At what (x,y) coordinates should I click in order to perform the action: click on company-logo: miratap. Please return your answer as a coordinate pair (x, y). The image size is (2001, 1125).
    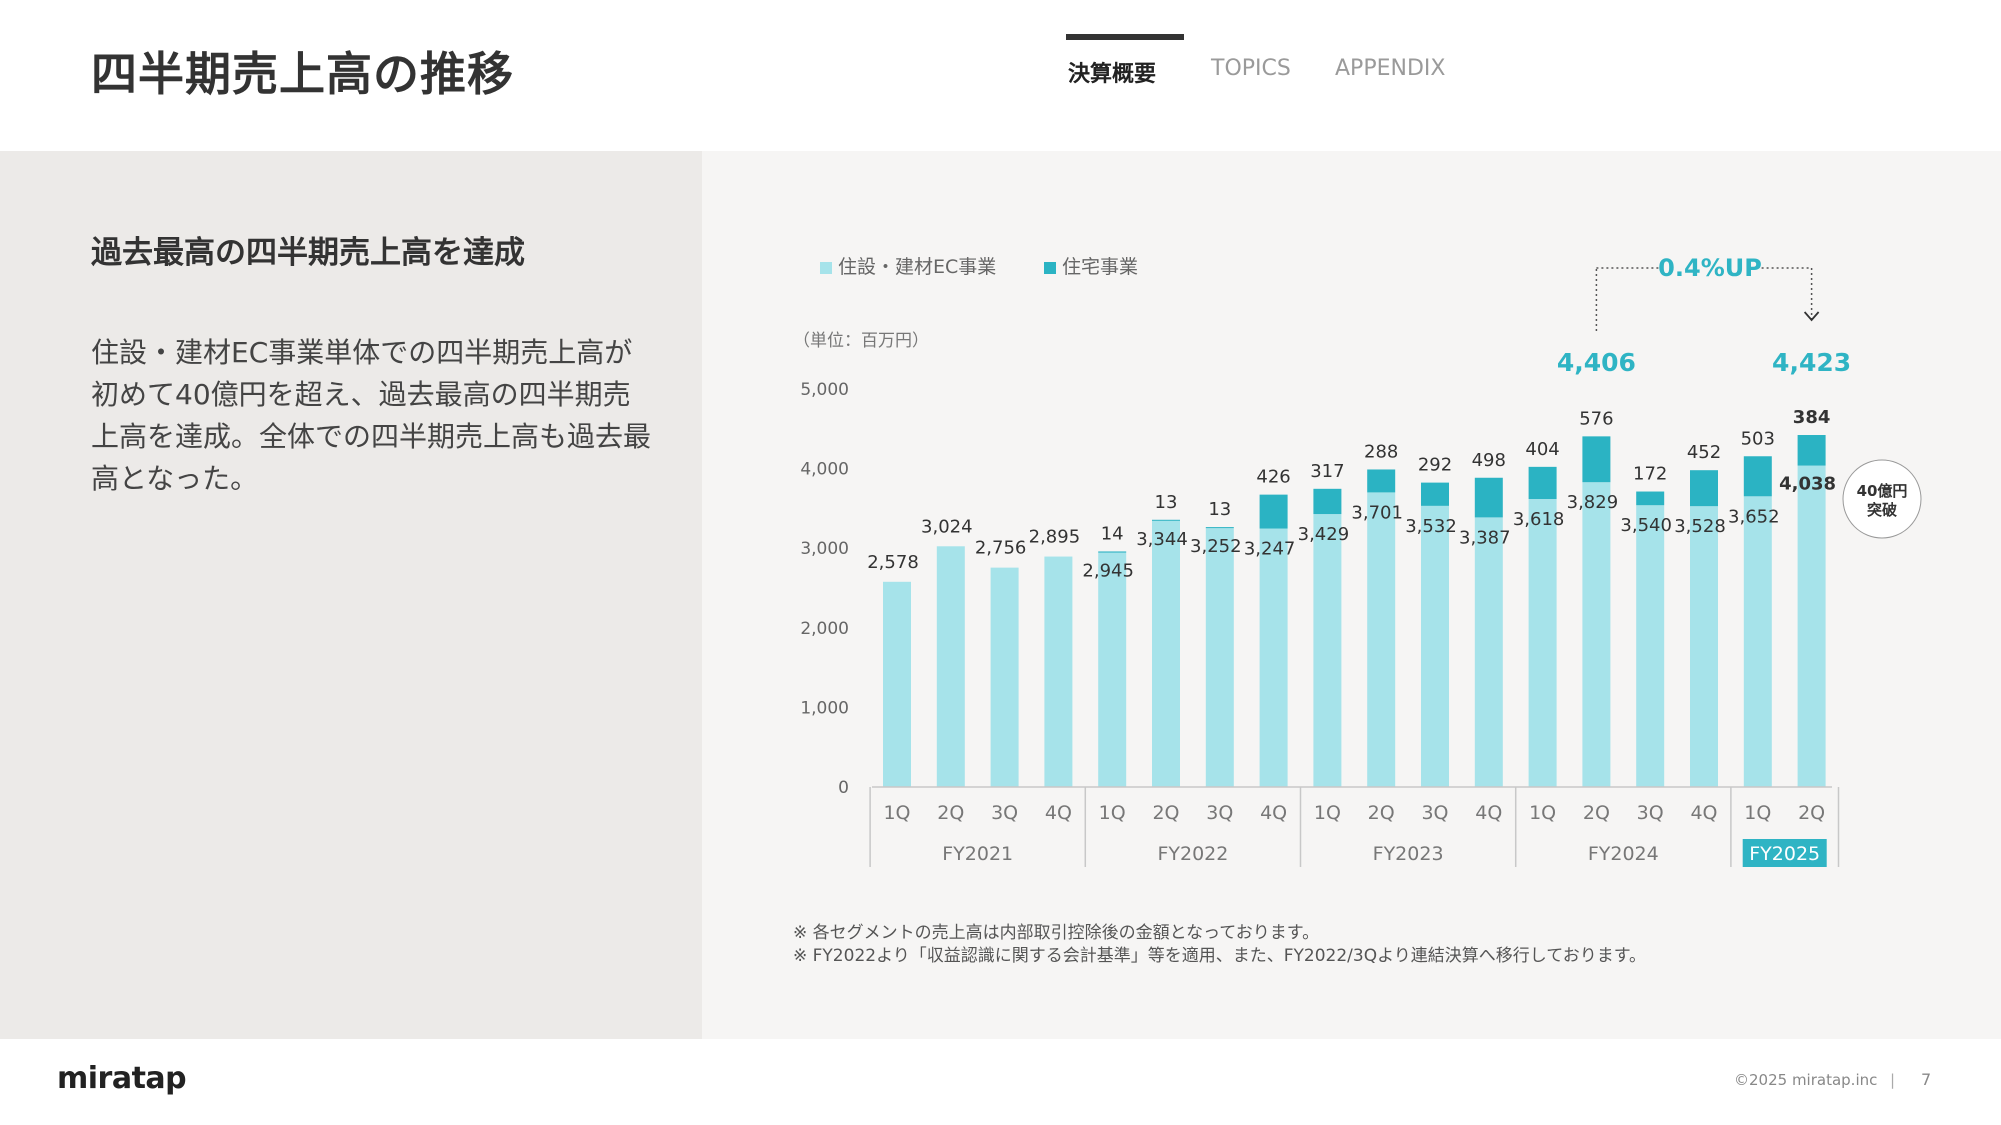
    Looking at the image, I should click on (122, 1078).